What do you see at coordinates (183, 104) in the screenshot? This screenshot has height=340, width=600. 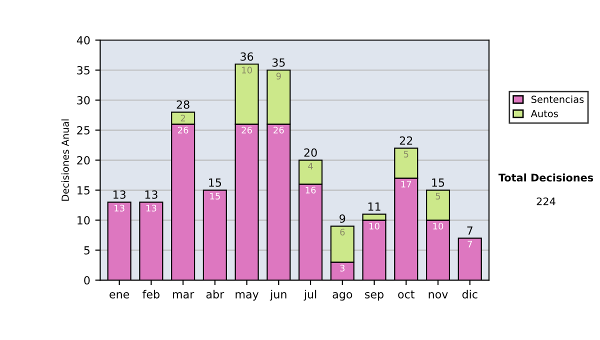 I see `total-label: 28` at bounding box center [183, 104].